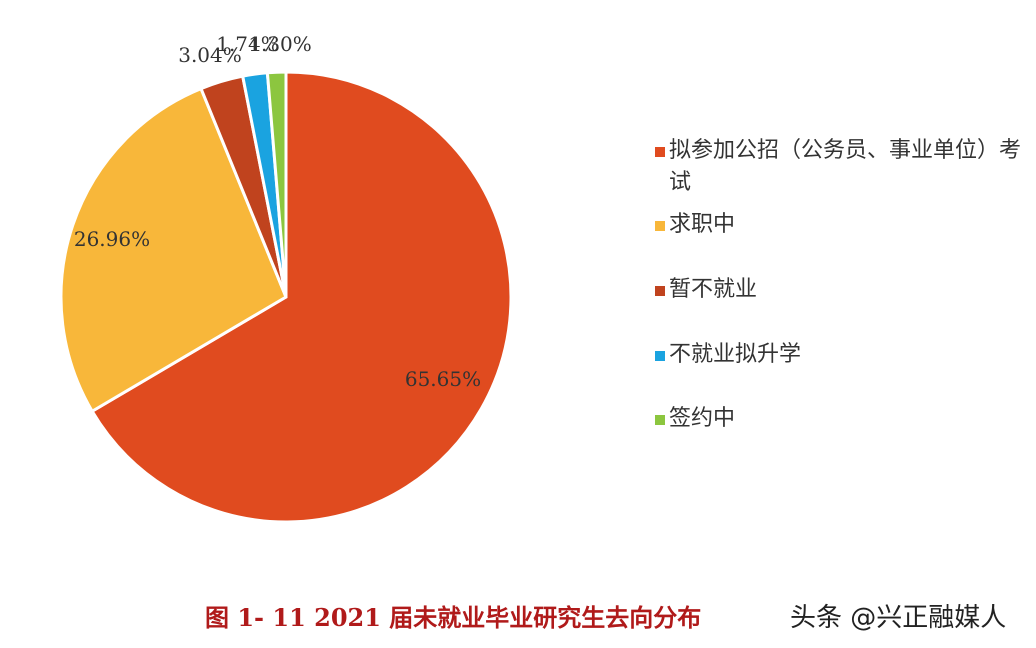 This screenshot has height=648, width=1036. I want to click on slice-job-seeking, so click(173, 250).